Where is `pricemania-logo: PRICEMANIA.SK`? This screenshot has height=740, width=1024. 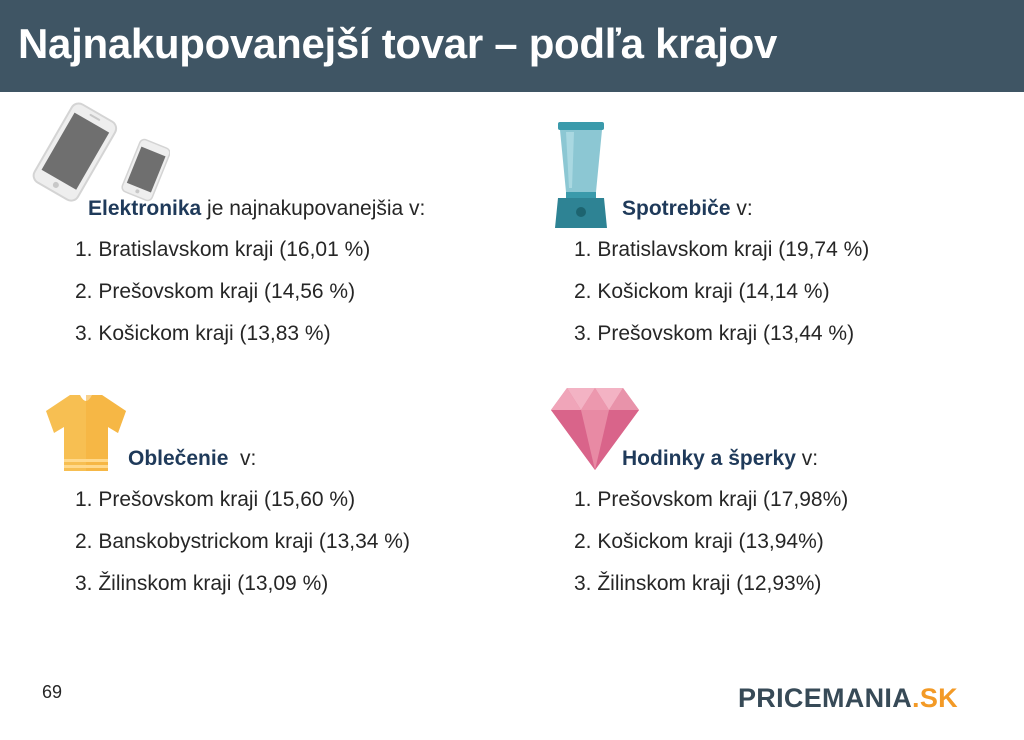 pricemania-logo: PRICEMANIA.SK is located at coordinates (848, 698).